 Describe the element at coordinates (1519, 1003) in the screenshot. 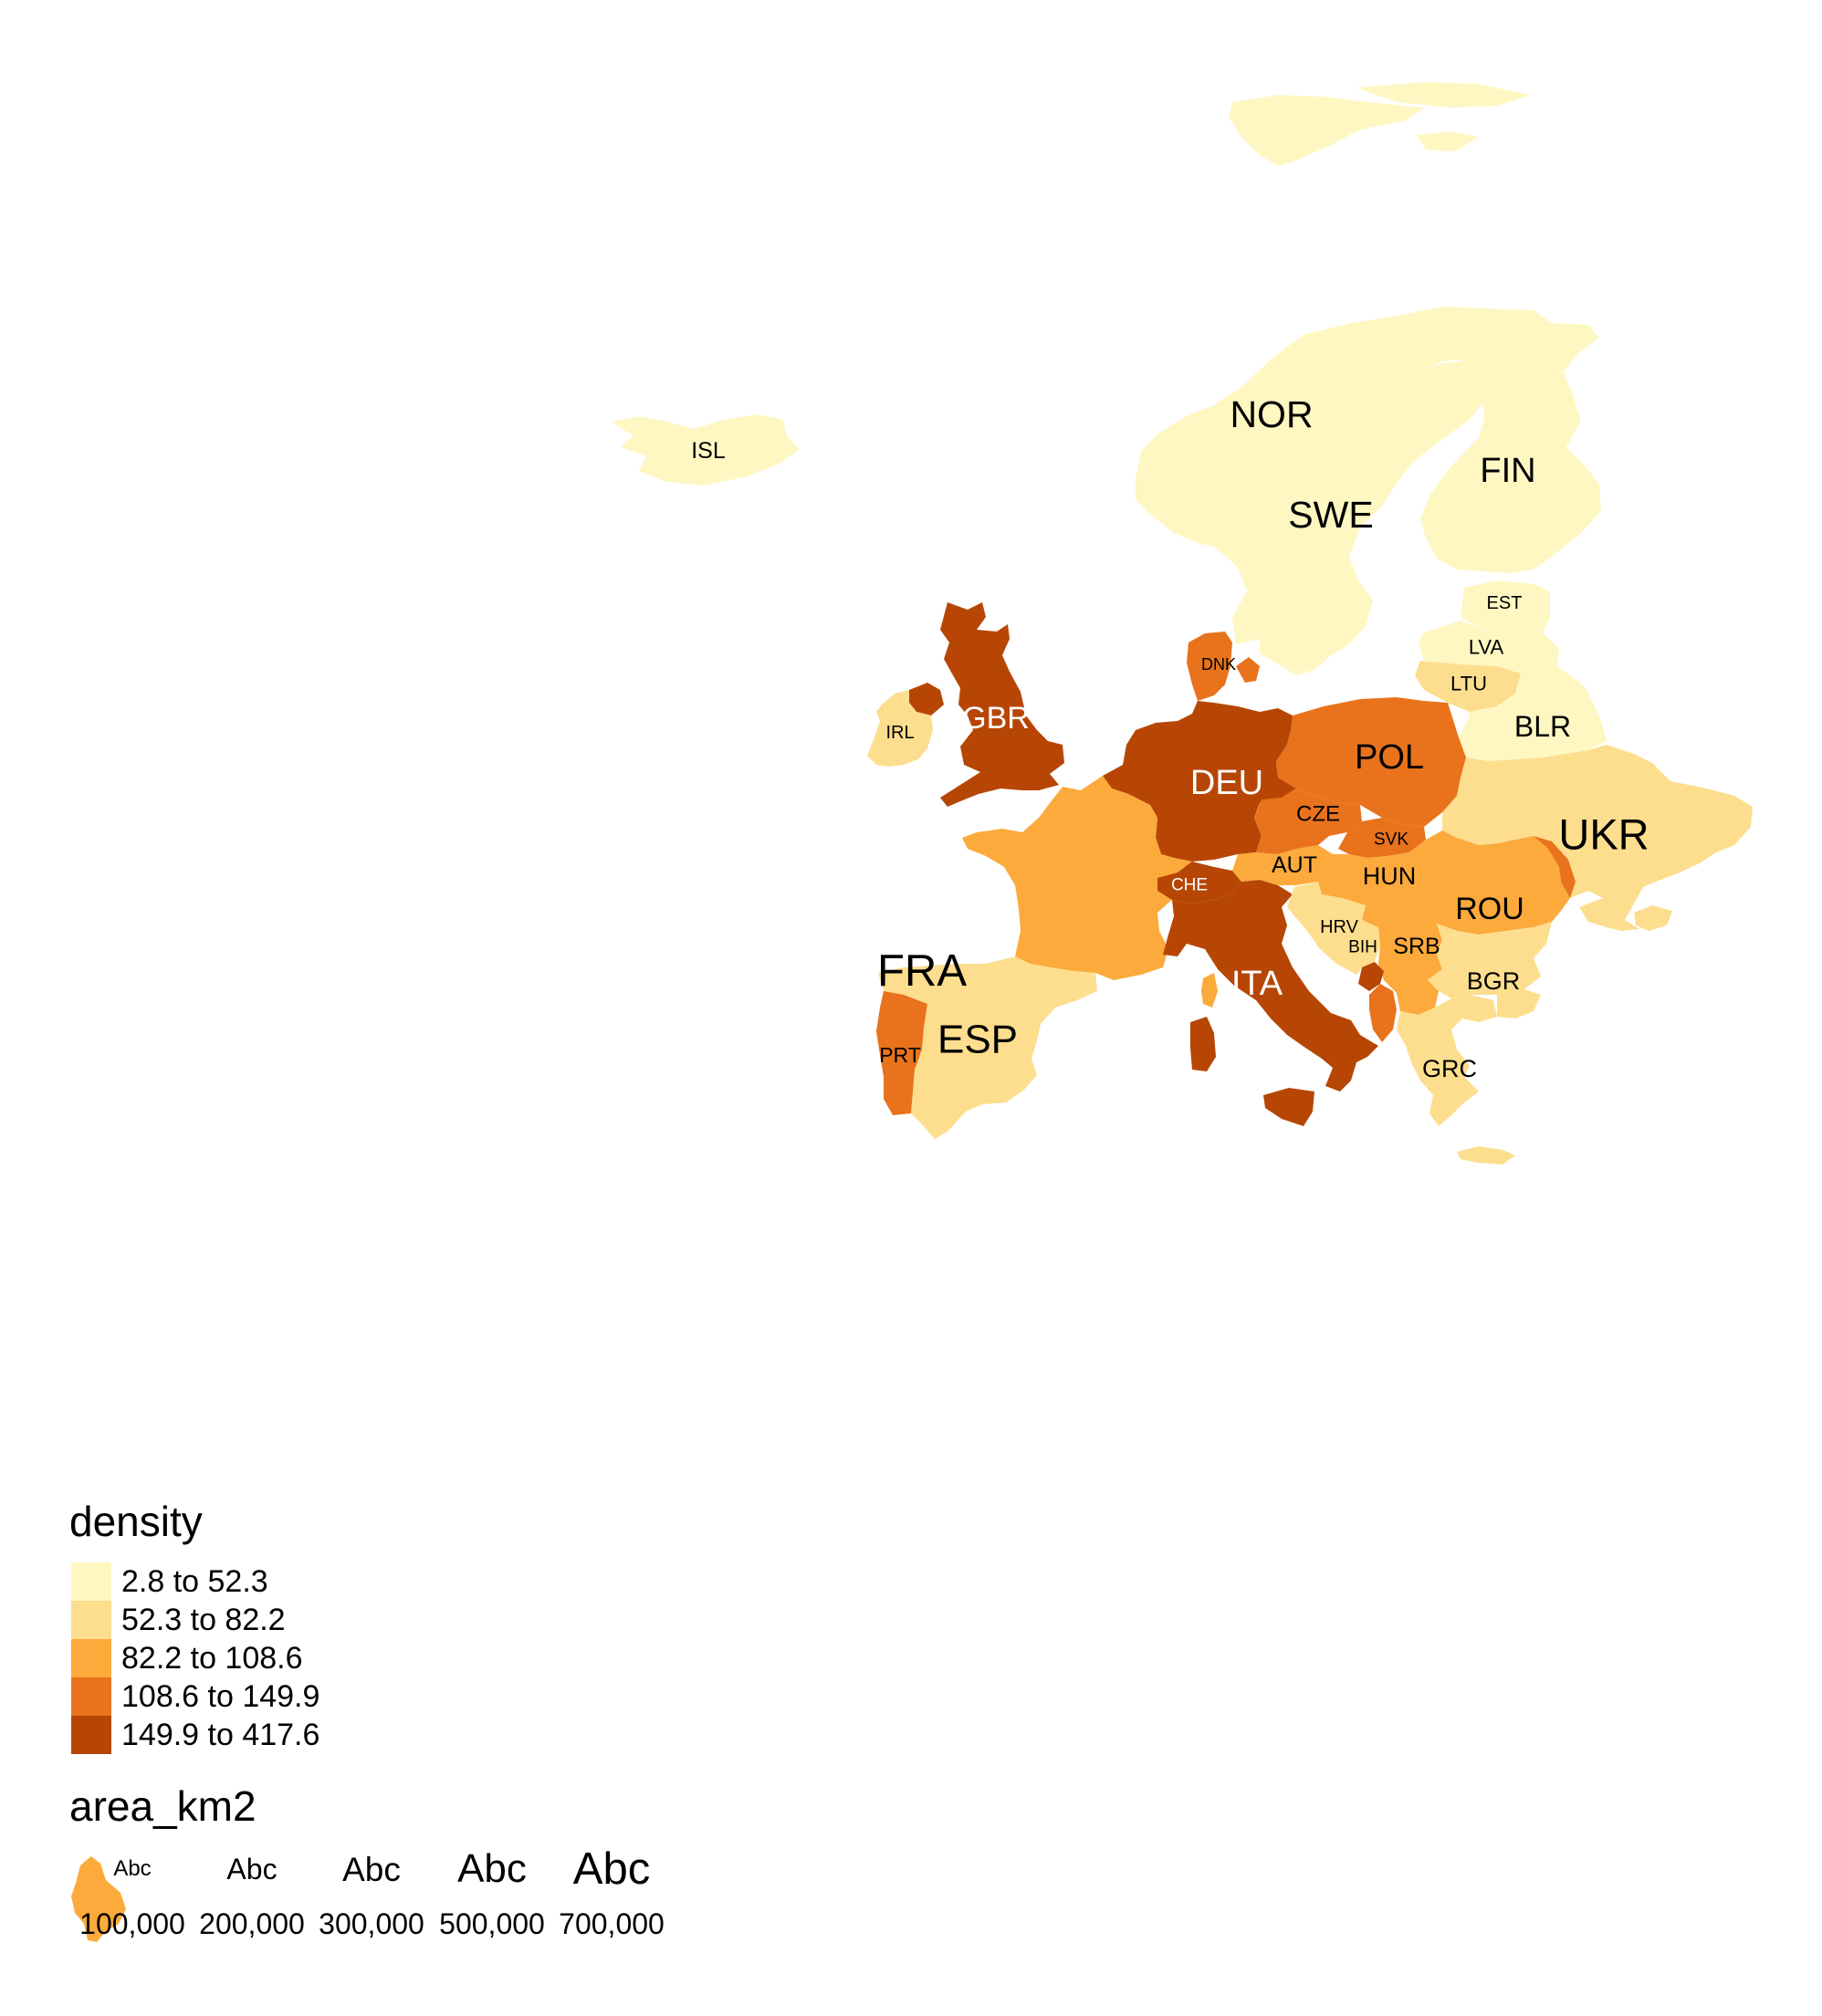

I see `land-tur-eu` at that location.